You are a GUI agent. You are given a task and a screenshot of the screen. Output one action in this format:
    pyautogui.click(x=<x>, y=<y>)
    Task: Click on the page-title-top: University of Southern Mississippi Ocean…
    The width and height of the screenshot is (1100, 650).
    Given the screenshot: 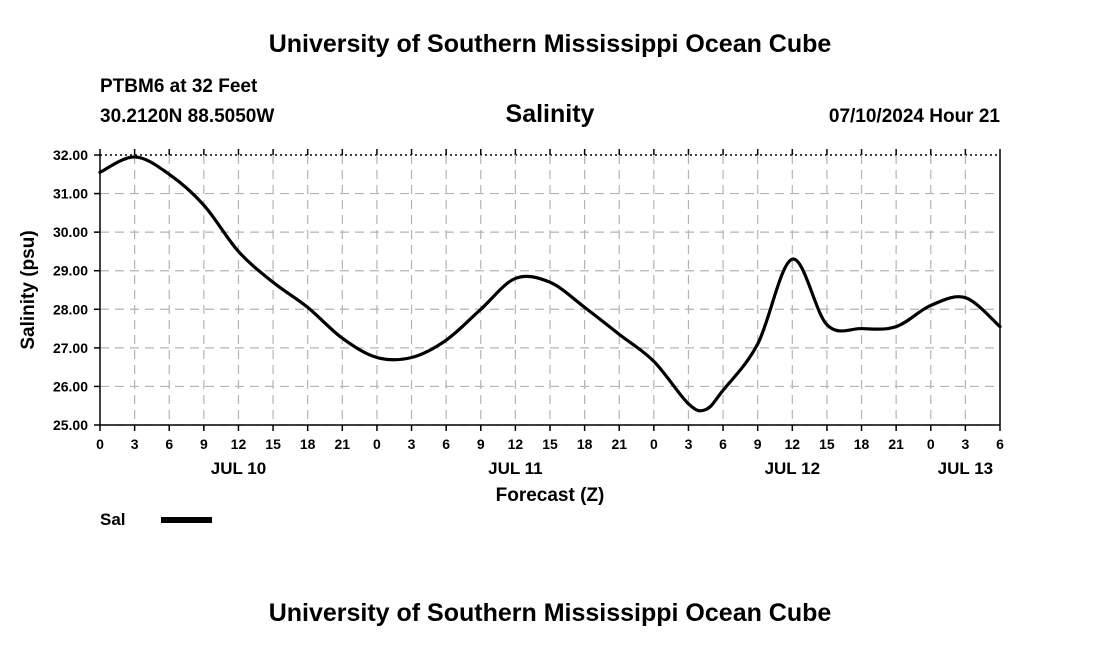 What is the action you would take?
    pyautogui.click(x=550, y=44)
    